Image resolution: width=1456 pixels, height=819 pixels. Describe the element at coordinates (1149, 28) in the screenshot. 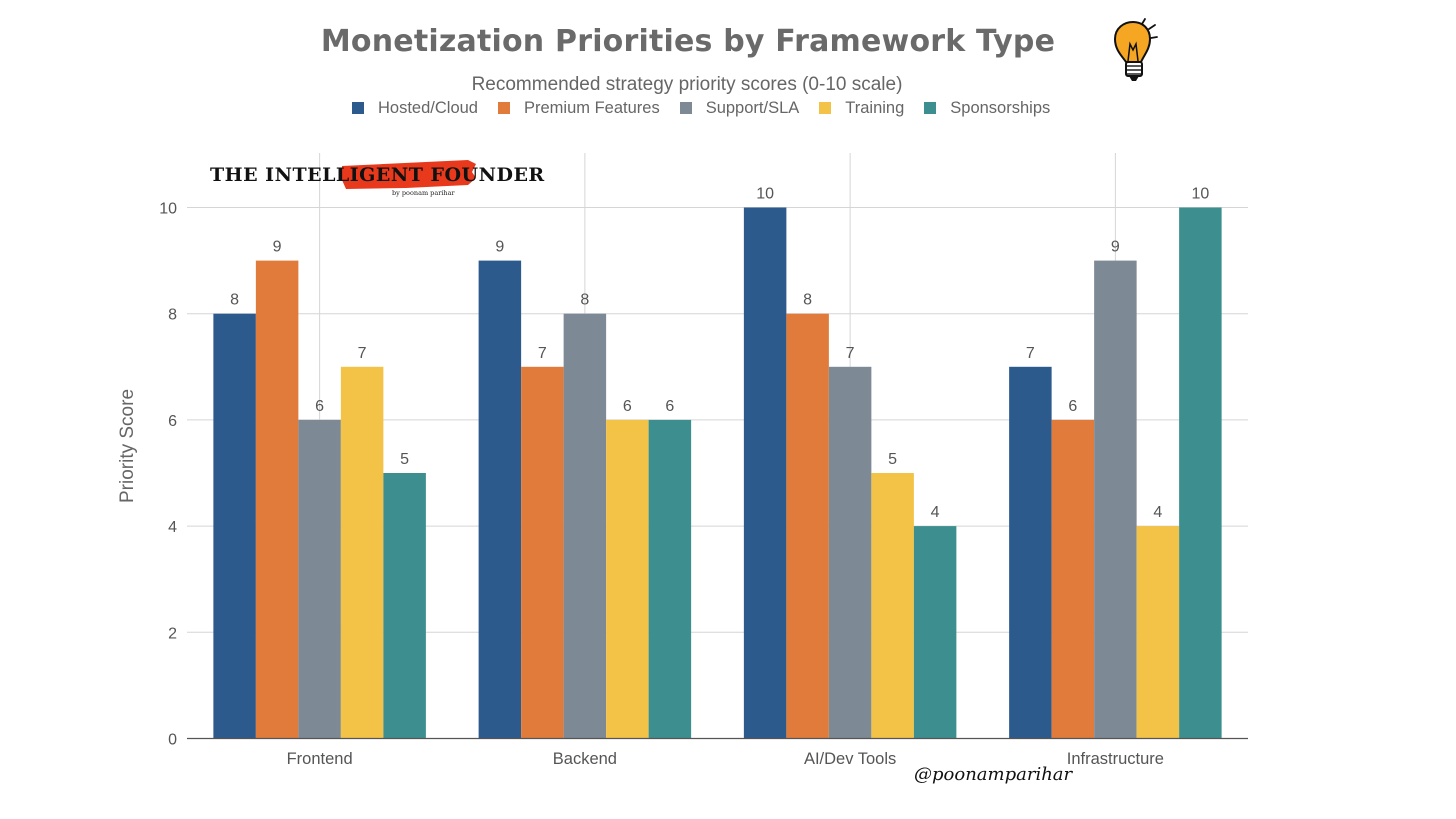

I see `lightbulb-rays` at that location.